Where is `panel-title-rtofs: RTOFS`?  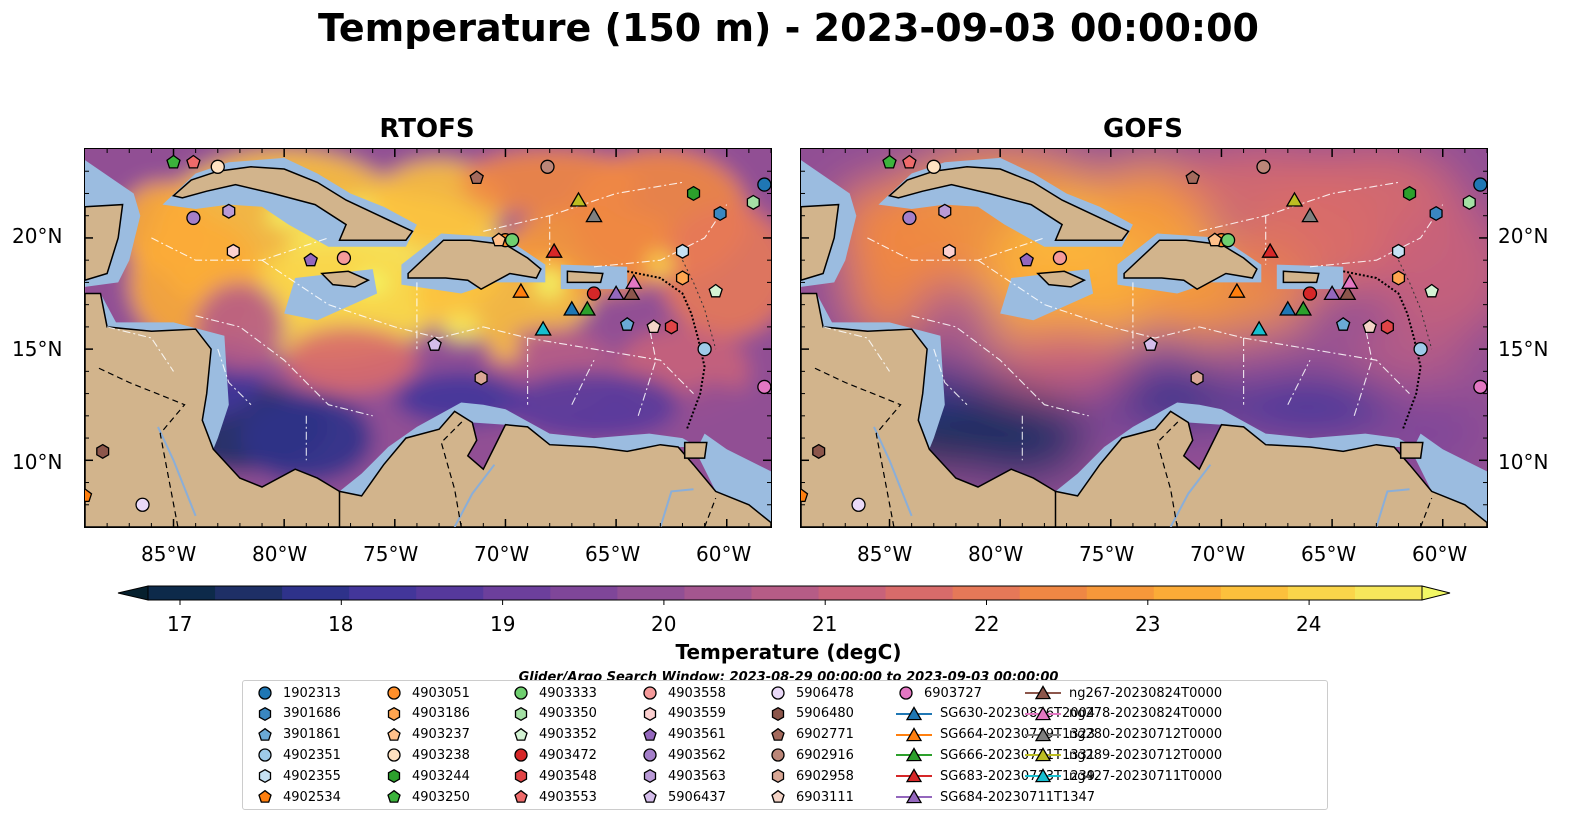
panel-title-rtofs: RTOFS is located at coordinates (427, 129).